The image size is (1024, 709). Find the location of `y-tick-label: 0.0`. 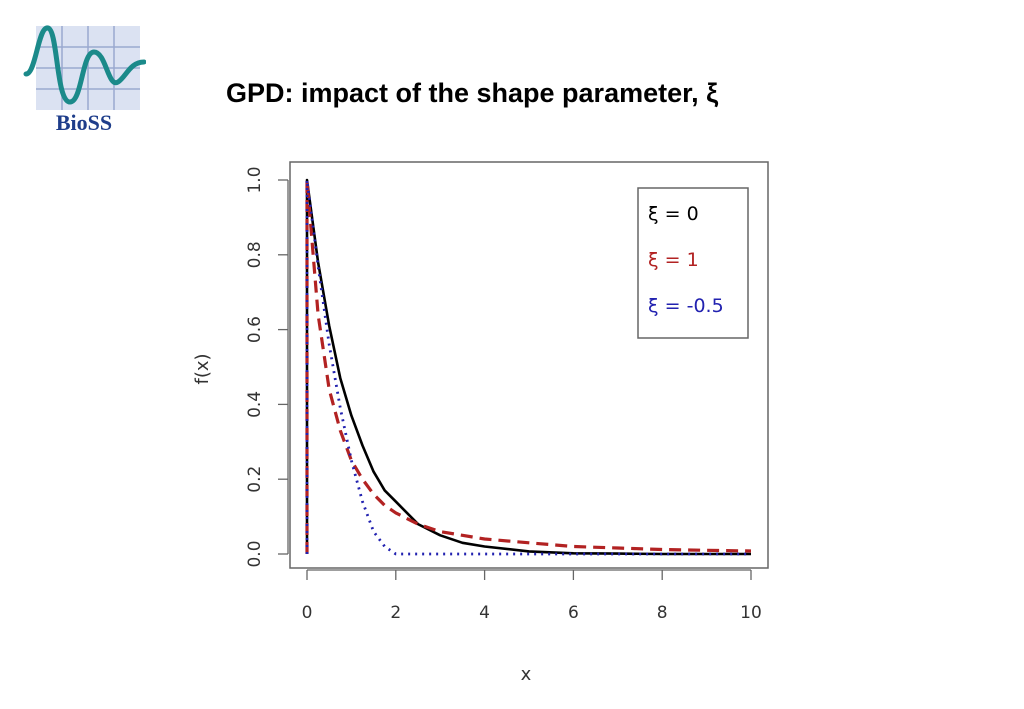

y-tick-label: 0.0 is located at coordinates (255, 553).